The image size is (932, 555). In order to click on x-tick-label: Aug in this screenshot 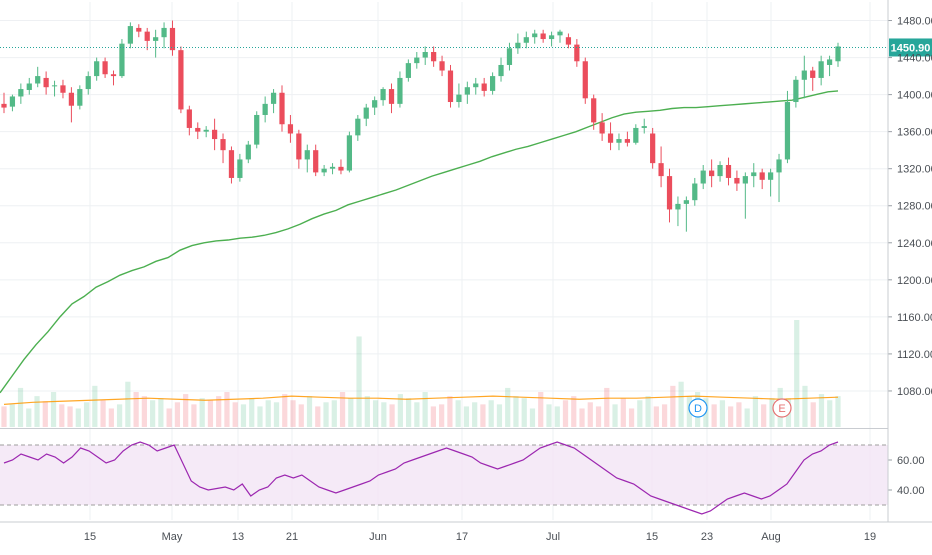, I will do `click(771, 537)`.